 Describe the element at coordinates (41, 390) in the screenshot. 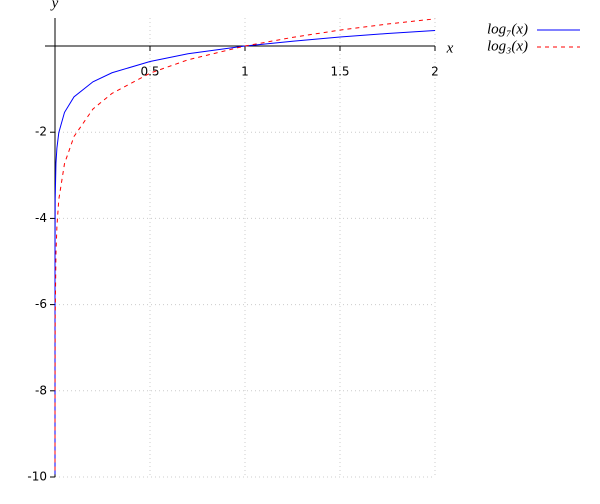

I see `y-tick-label: -8` at that location.